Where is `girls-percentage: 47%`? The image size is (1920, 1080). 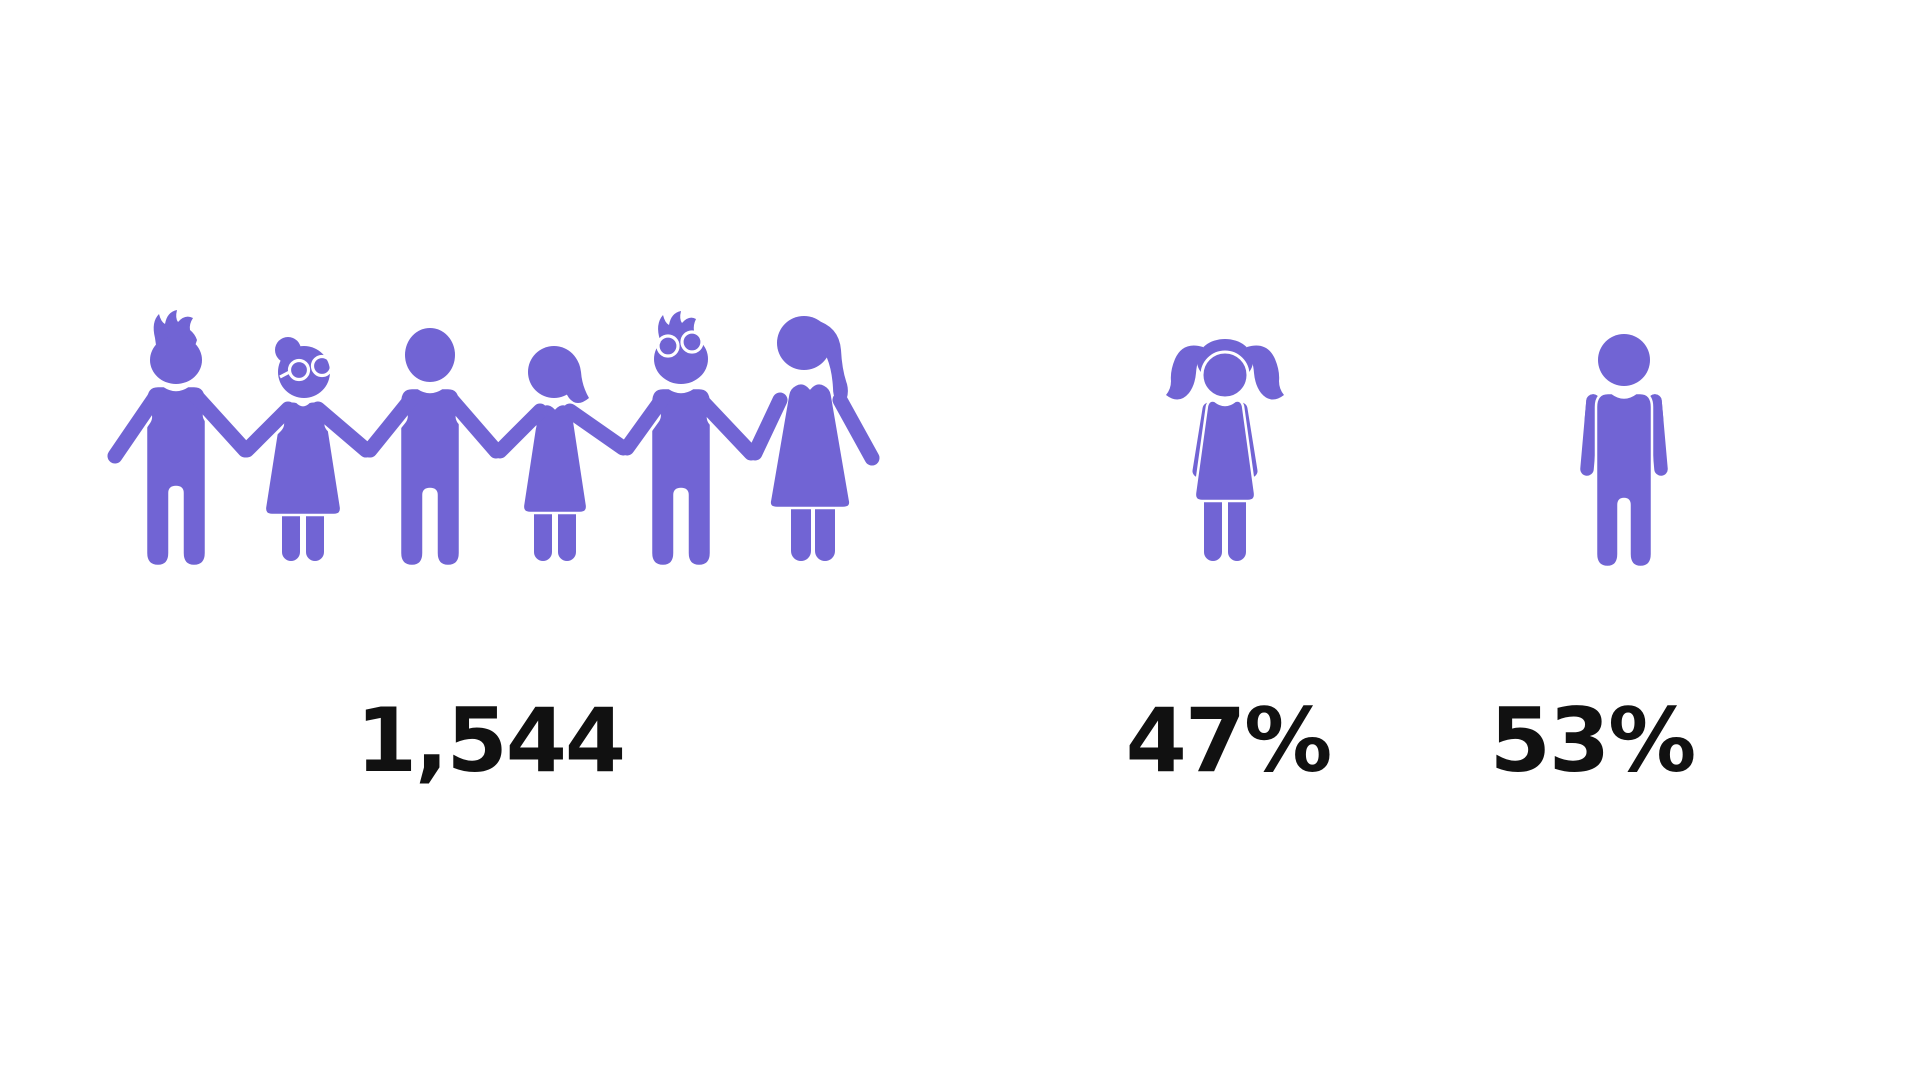 girls-percentage: 47% is located at coordinates (1229, 740).